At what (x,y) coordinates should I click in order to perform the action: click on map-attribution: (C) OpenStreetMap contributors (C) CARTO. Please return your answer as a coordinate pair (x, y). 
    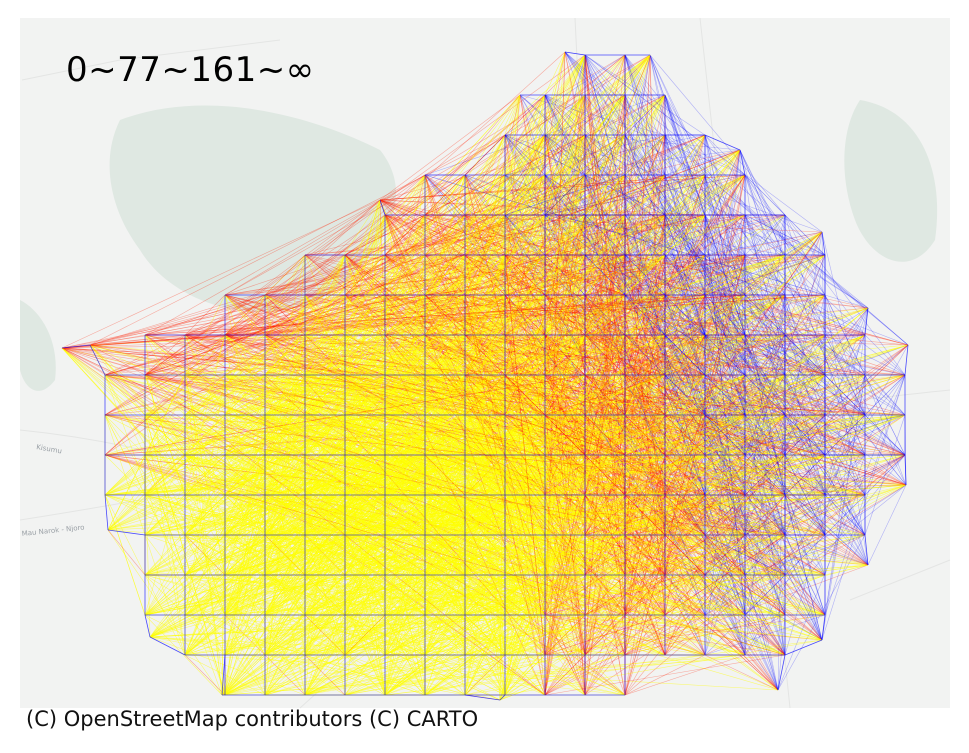
    Looking at the image, I should click on (252, 719).